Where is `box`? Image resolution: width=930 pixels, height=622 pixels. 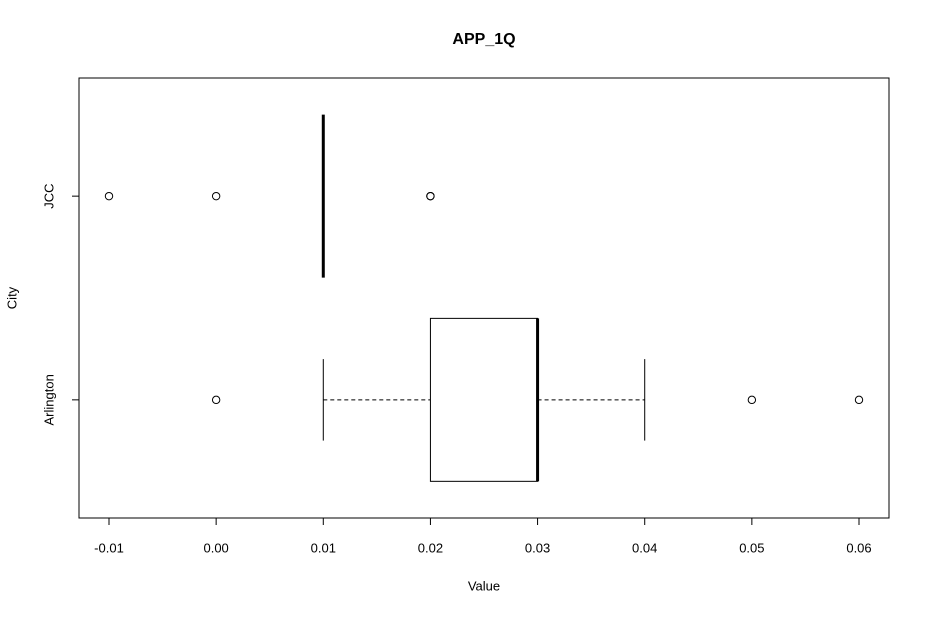 box is located at coordinates (484, 399).